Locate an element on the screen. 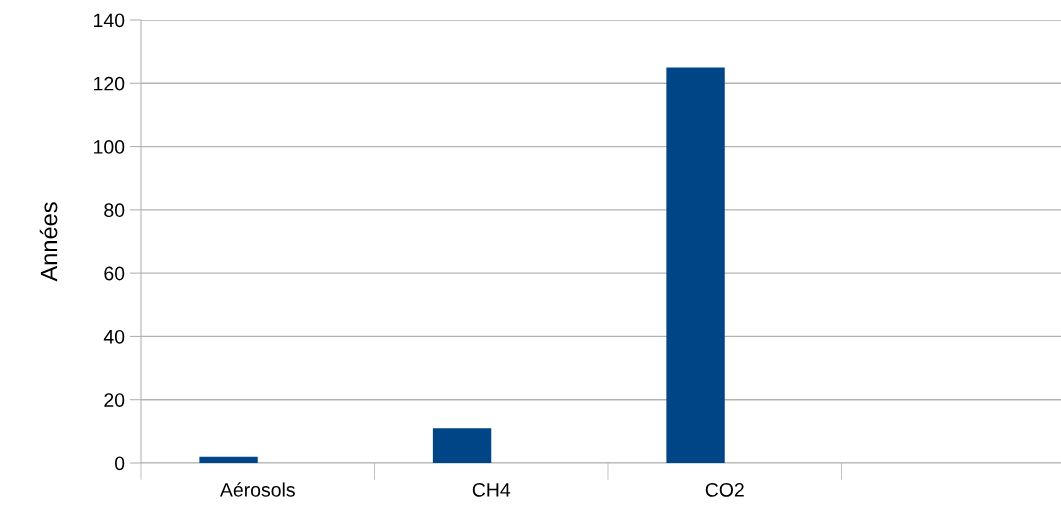  x-tick-label: Aérosols is located at coordinates (257, 489).